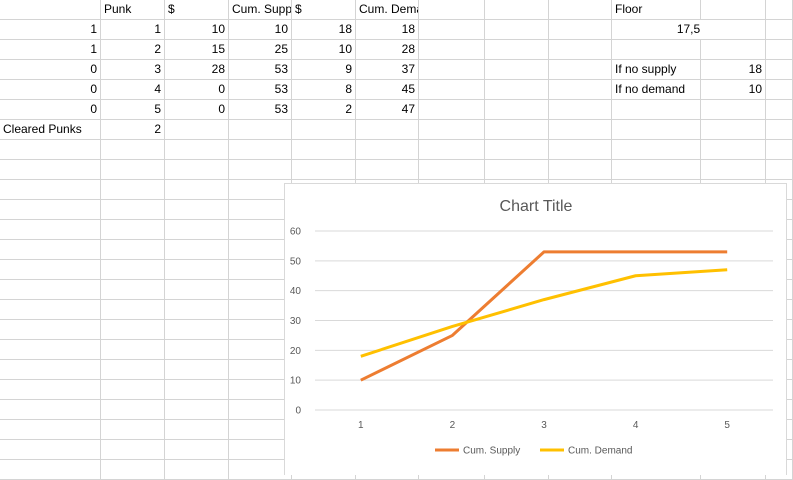  I want to click on data-cell-c4: 28, so click(197, 70).